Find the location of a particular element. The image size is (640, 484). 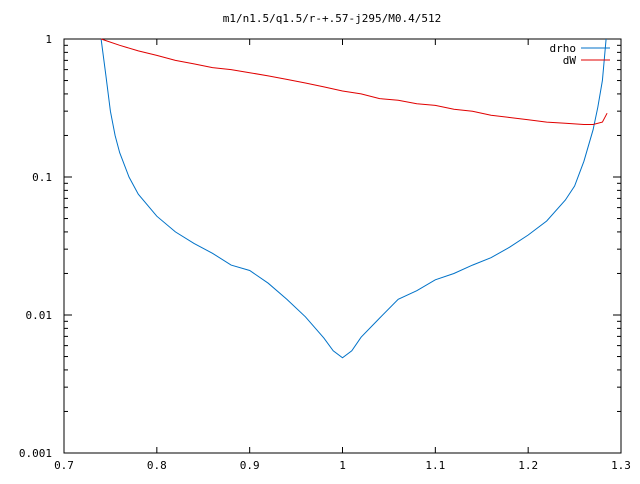

y-tick-label: 0.01 is located at coordinates (39, 315).